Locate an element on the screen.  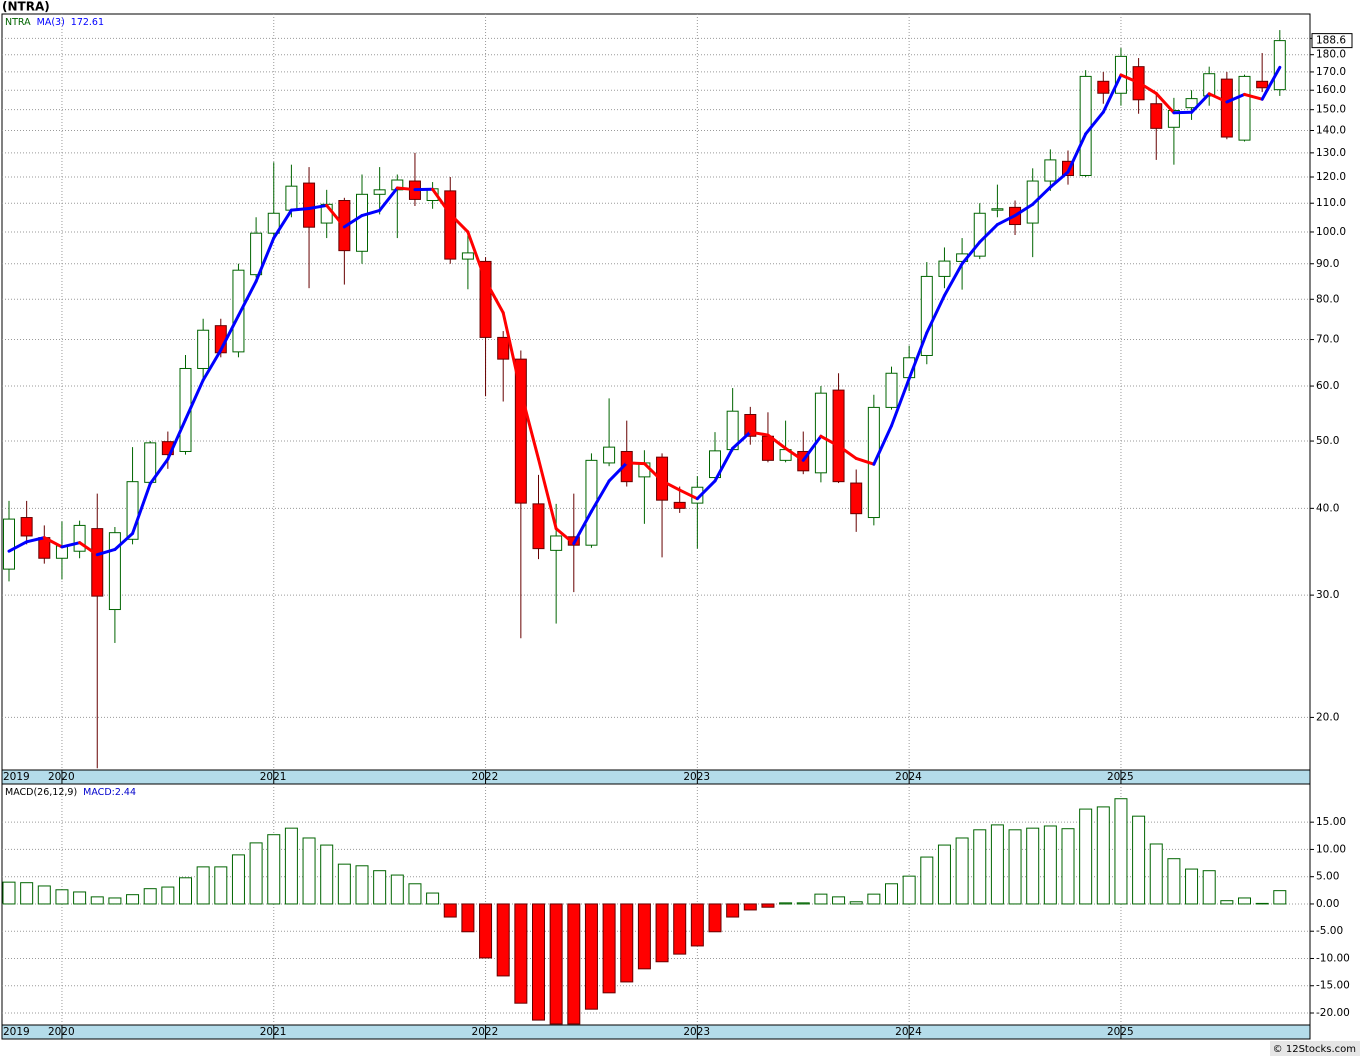
legend-ma-value: 172.61 is located at coordinates (87, 22).